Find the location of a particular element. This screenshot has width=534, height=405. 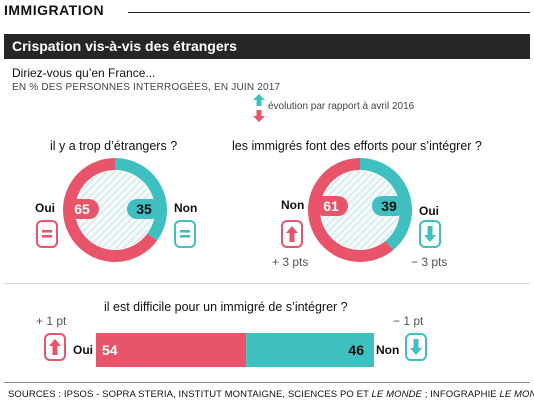

chart1-donut is located at coordinates (115, 210).